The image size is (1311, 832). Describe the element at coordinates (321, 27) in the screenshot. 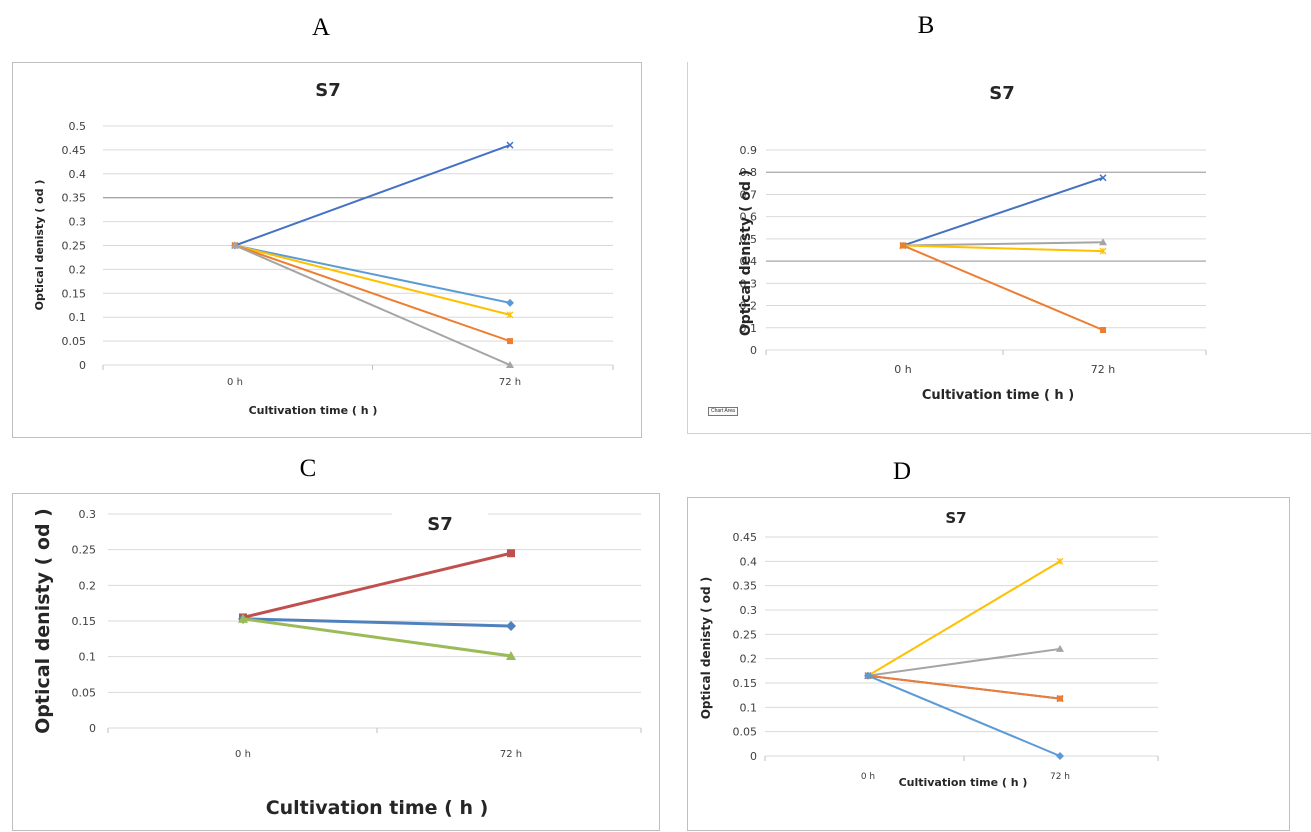

I see `panel-letter-a: A` at that location.